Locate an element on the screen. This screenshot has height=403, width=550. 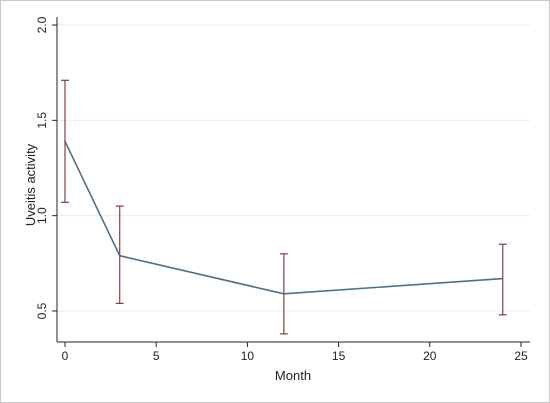
x-axis-label: Month is located at coordinates (293, 375).